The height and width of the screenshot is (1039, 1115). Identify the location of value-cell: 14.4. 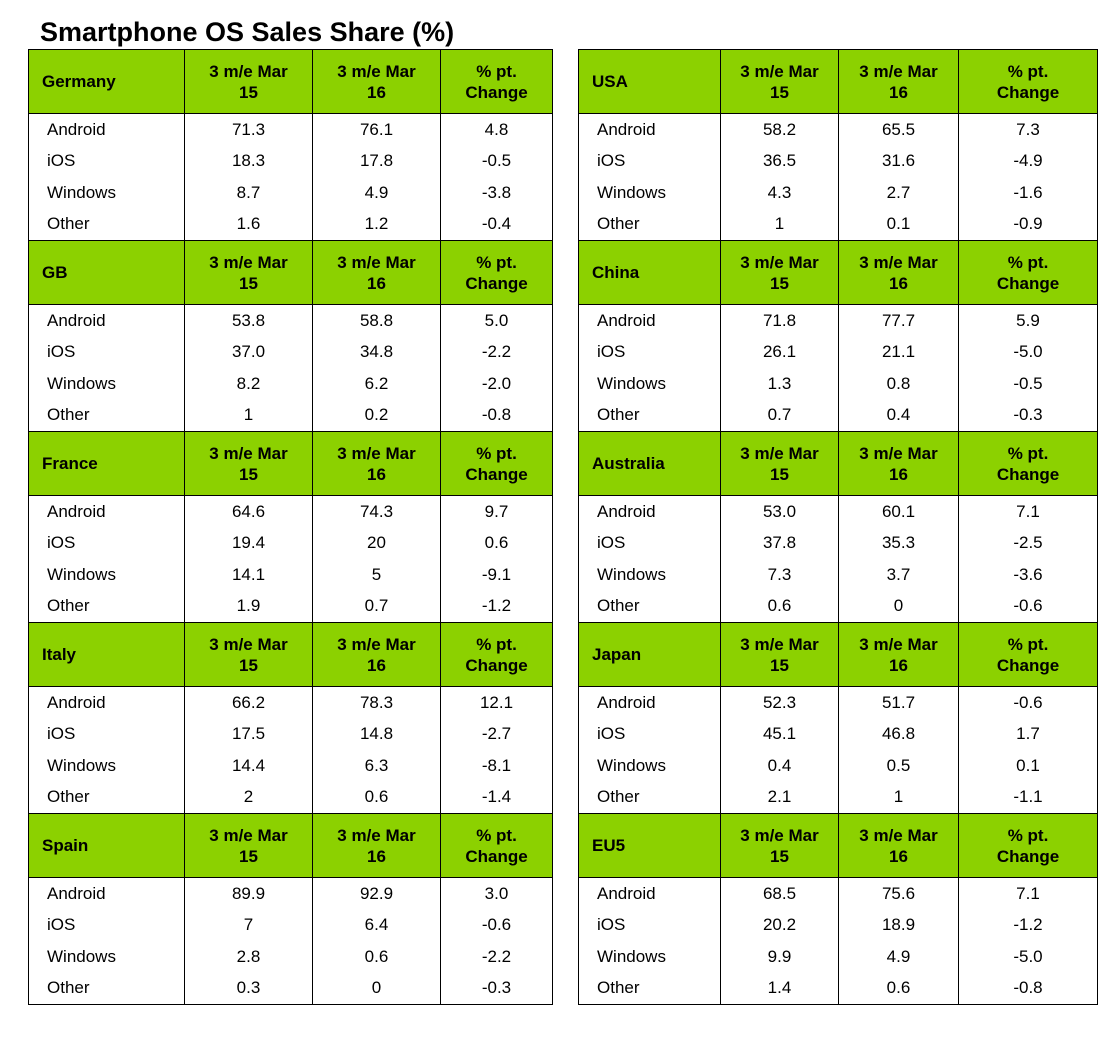
(248, 766).